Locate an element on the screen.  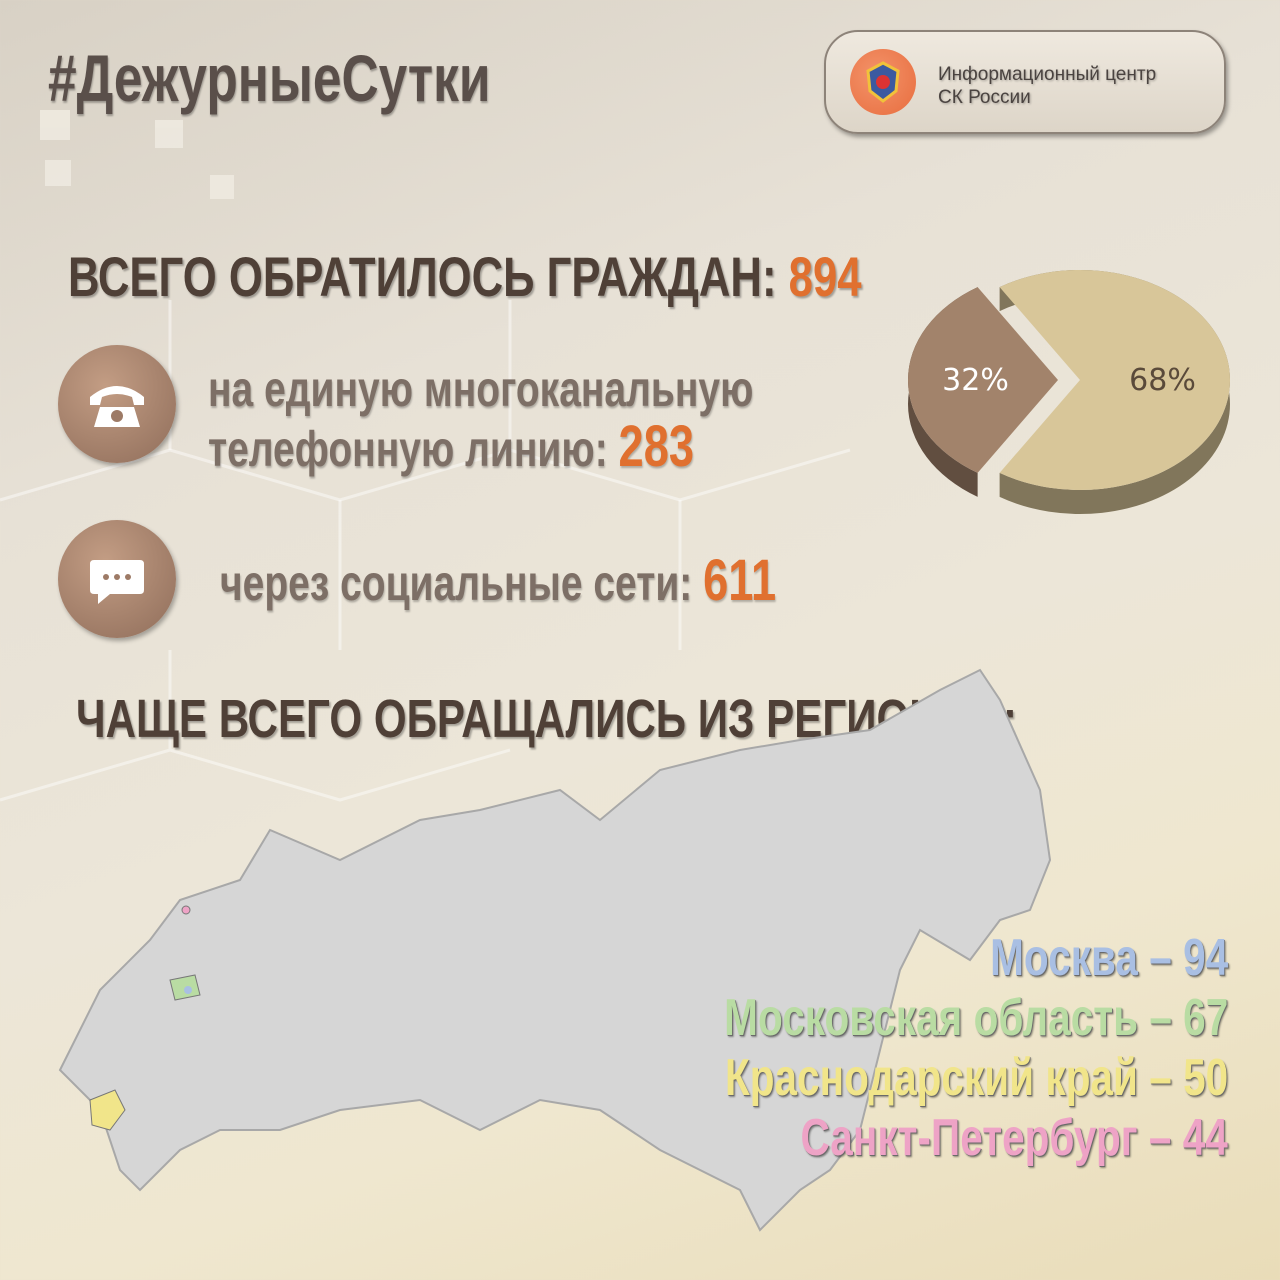
pie-chart: 32% 68% is located at coordinates (1069, 392).